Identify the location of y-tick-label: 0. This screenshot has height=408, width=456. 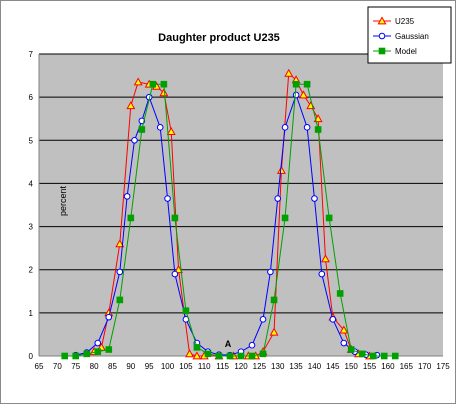
(31, 356).